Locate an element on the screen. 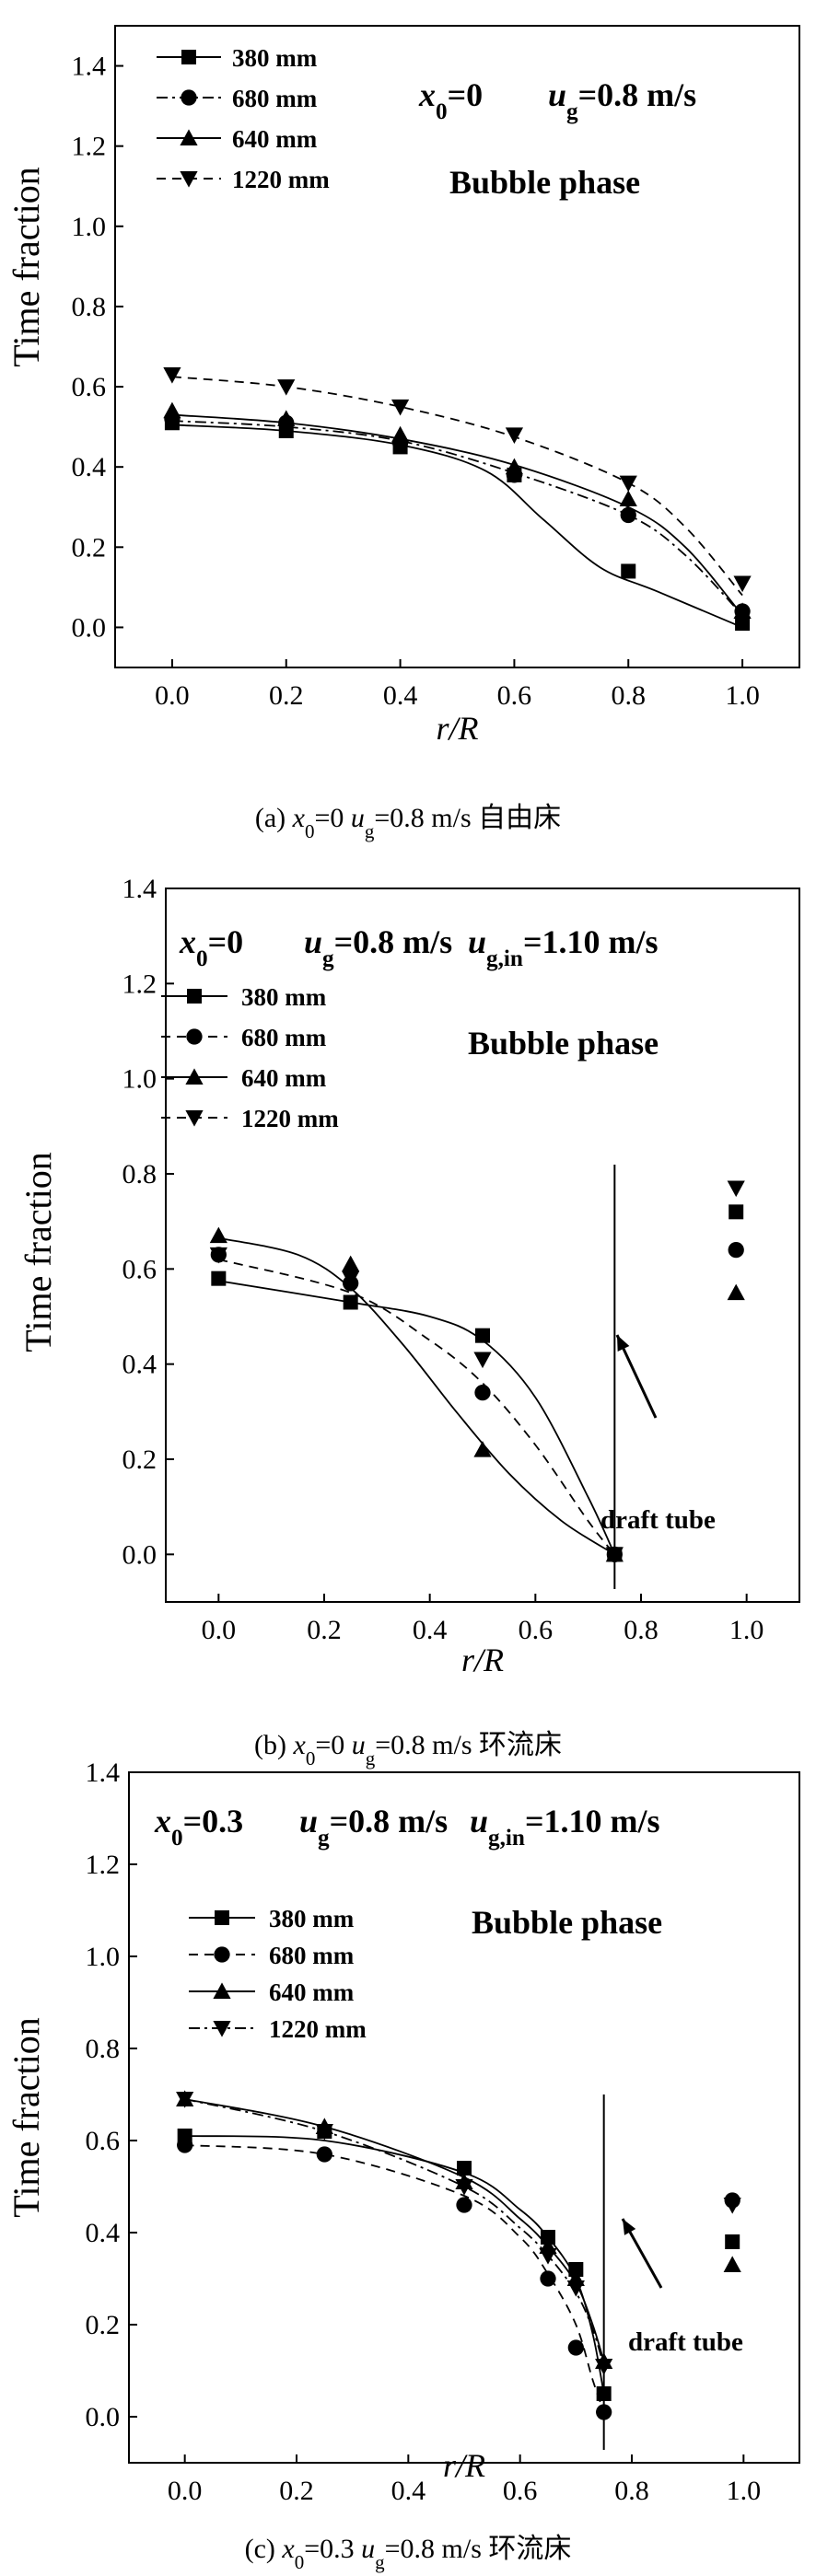 The width and height of the screenshot is (816, 2576). caption-text: =0.8 m/s 环流床 is located at coordinates (478, 2549).